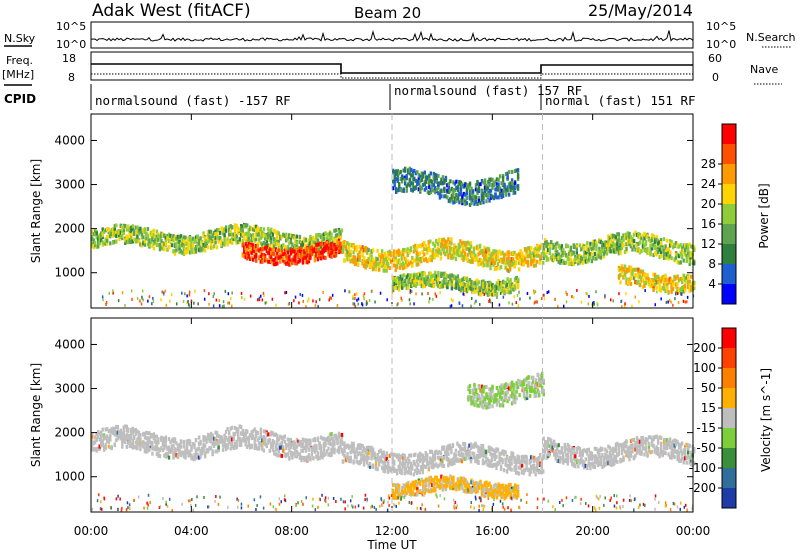 The width and height of the screenshot is (800, 554). I want to click on date-title: 25/May/2014, so click(640, 10).